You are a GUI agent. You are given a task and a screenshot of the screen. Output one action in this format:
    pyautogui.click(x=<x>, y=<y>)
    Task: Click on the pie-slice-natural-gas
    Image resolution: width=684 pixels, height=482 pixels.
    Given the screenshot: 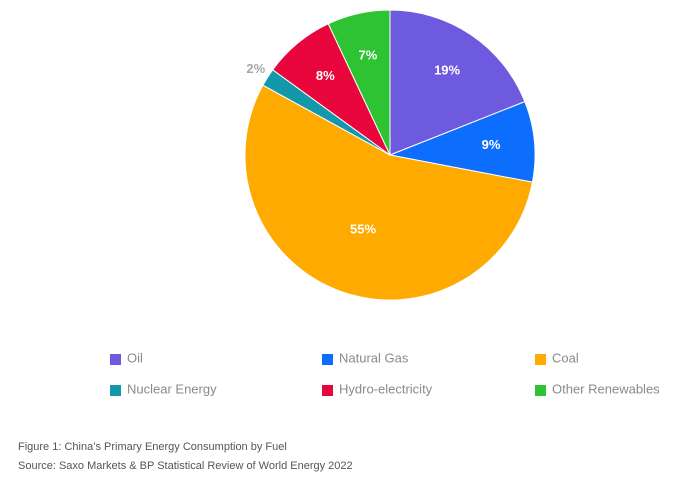 What is the action you would take?
    pyautogui.click(x=462, y=141)
    